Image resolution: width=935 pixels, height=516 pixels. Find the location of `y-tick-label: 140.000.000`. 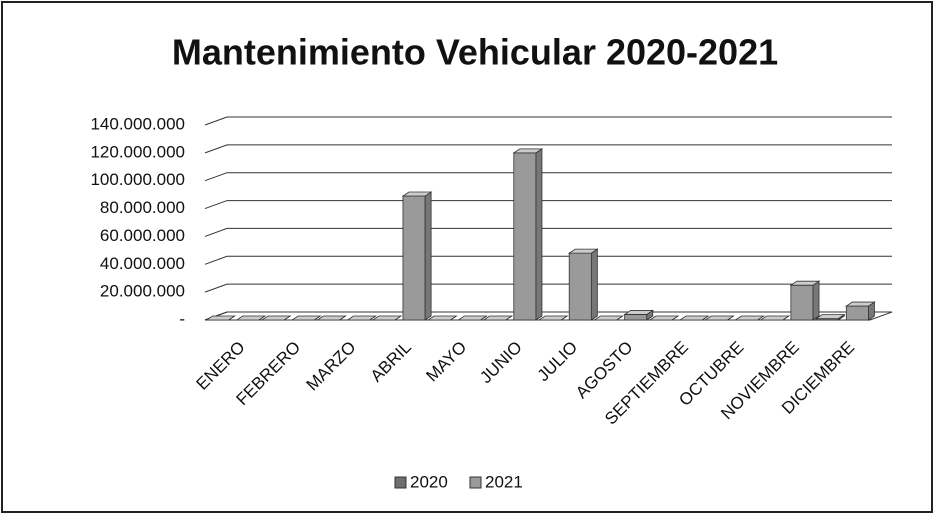

y-tick-label: 140.000.000 is located at coordinates (137, 123).